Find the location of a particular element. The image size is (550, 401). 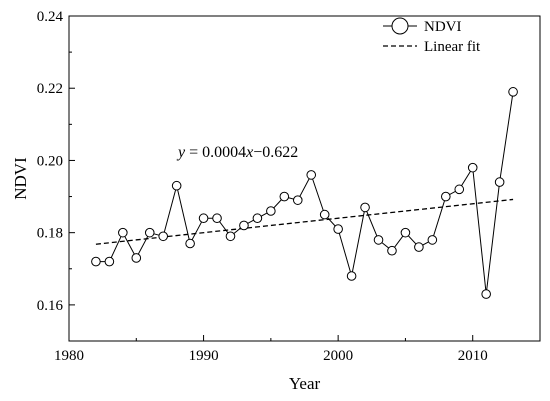

x-tick-label: 1980 is located at coordinates (69, 356).